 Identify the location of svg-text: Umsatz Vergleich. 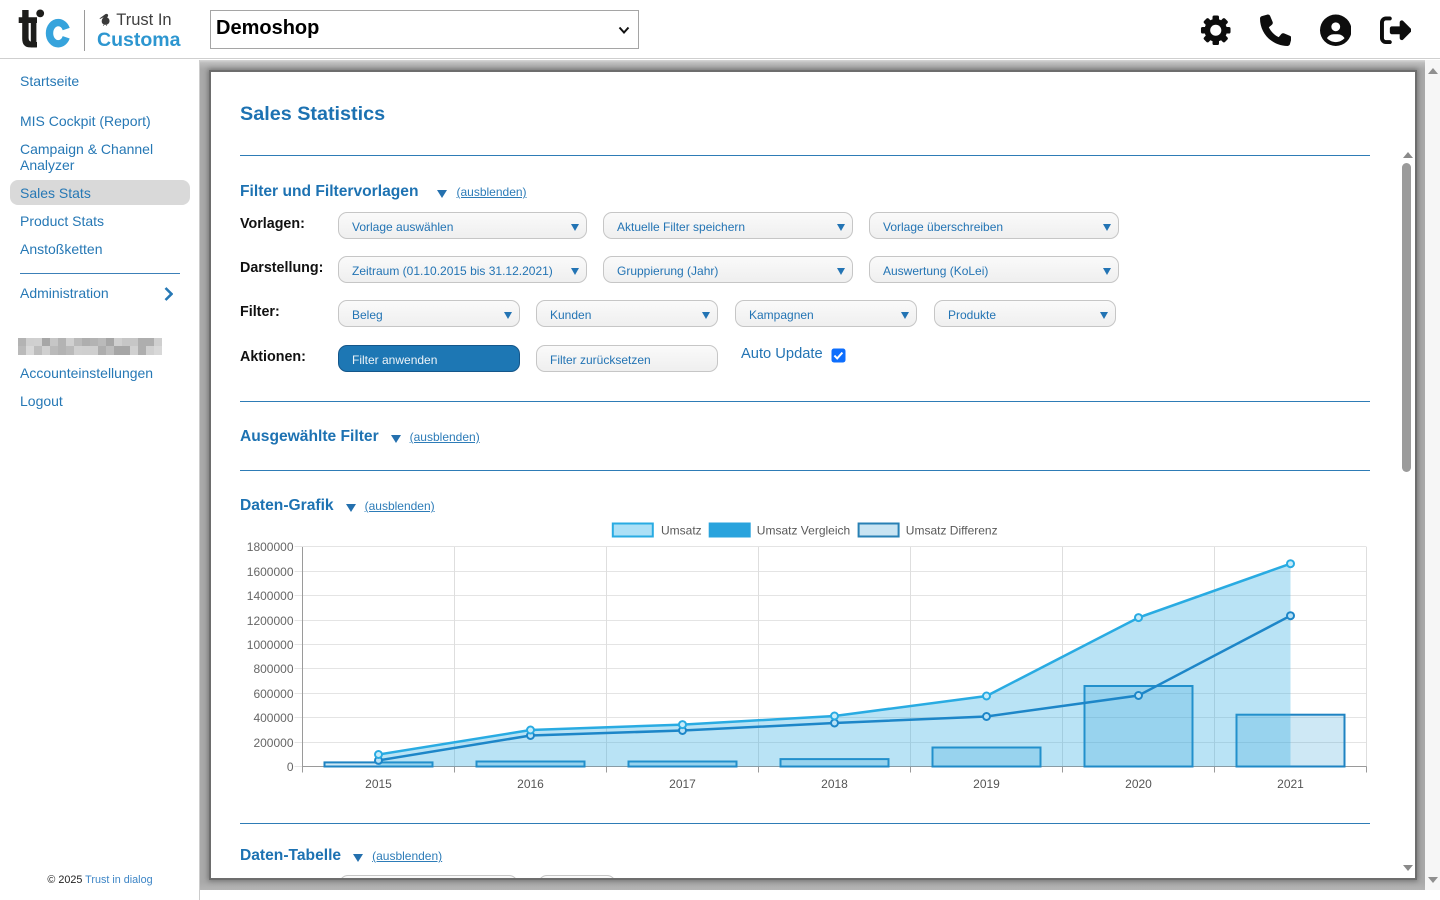
(803, 531).